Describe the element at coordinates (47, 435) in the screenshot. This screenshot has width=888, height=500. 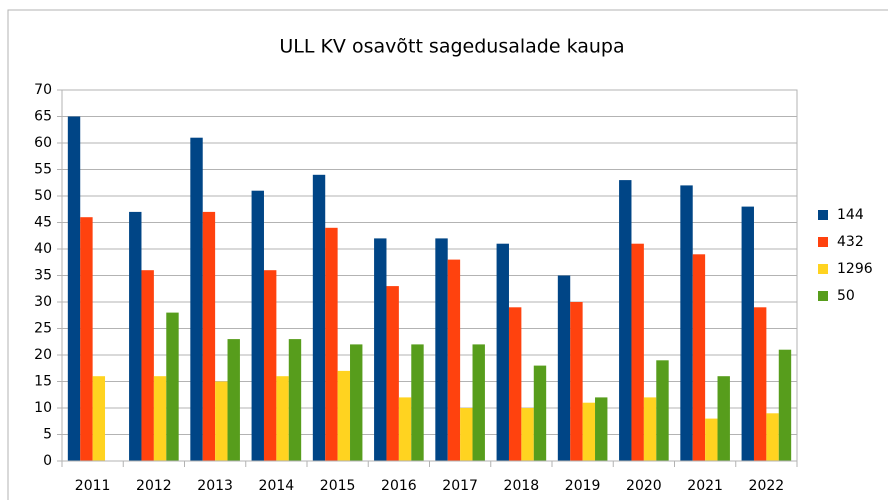
I see `y-tick-label: 5` at that location.